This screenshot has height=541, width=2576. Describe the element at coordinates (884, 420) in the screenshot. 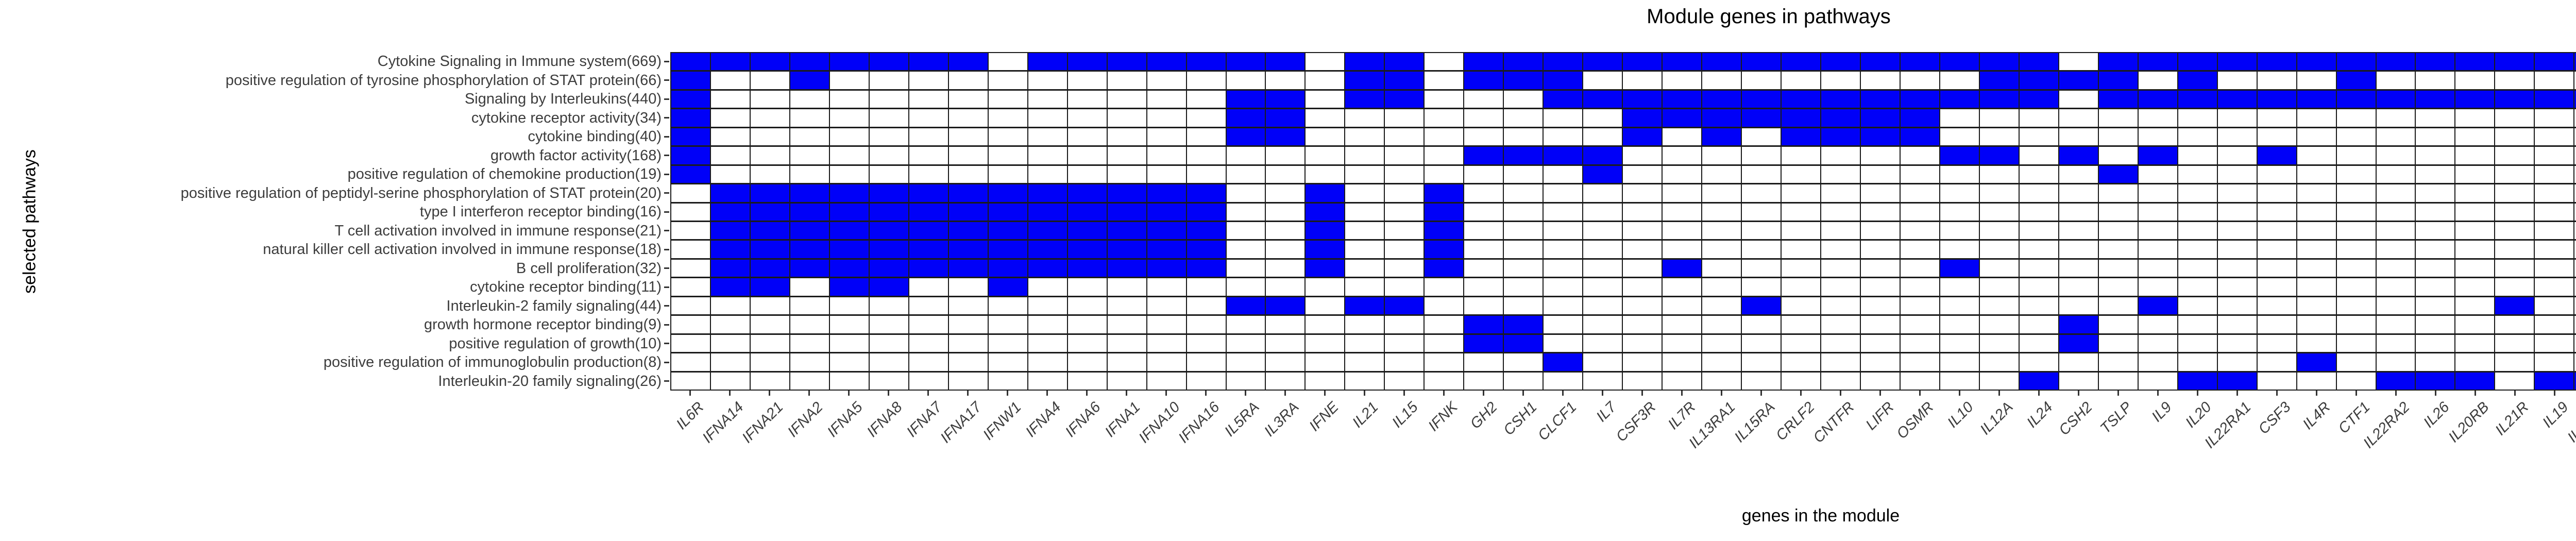

I see `x-tick-label: IFNA8` at that location.